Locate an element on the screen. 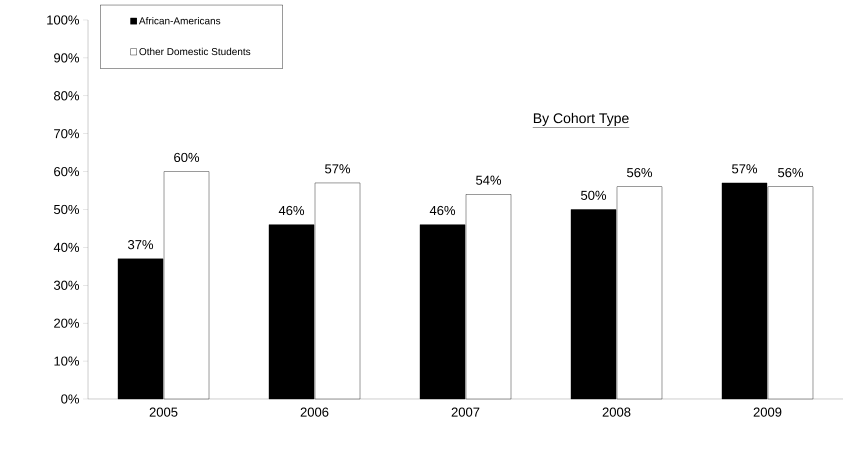 The height and width of the screenshot is (449, 856). x-tick-label: 2006 is located at coordinates (314, 412).